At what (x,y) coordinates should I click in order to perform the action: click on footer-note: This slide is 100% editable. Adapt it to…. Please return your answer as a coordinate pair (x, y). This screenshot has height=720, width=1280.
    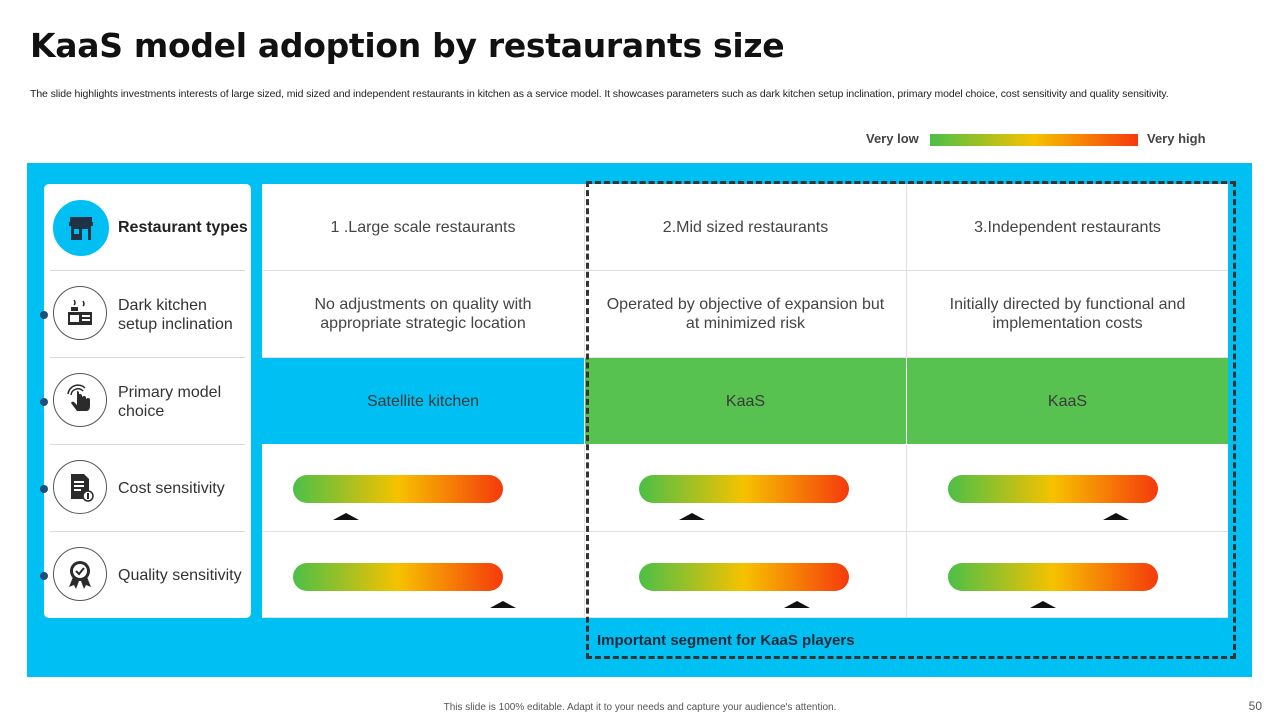
    Looking at the image, I should click on (640, 707).